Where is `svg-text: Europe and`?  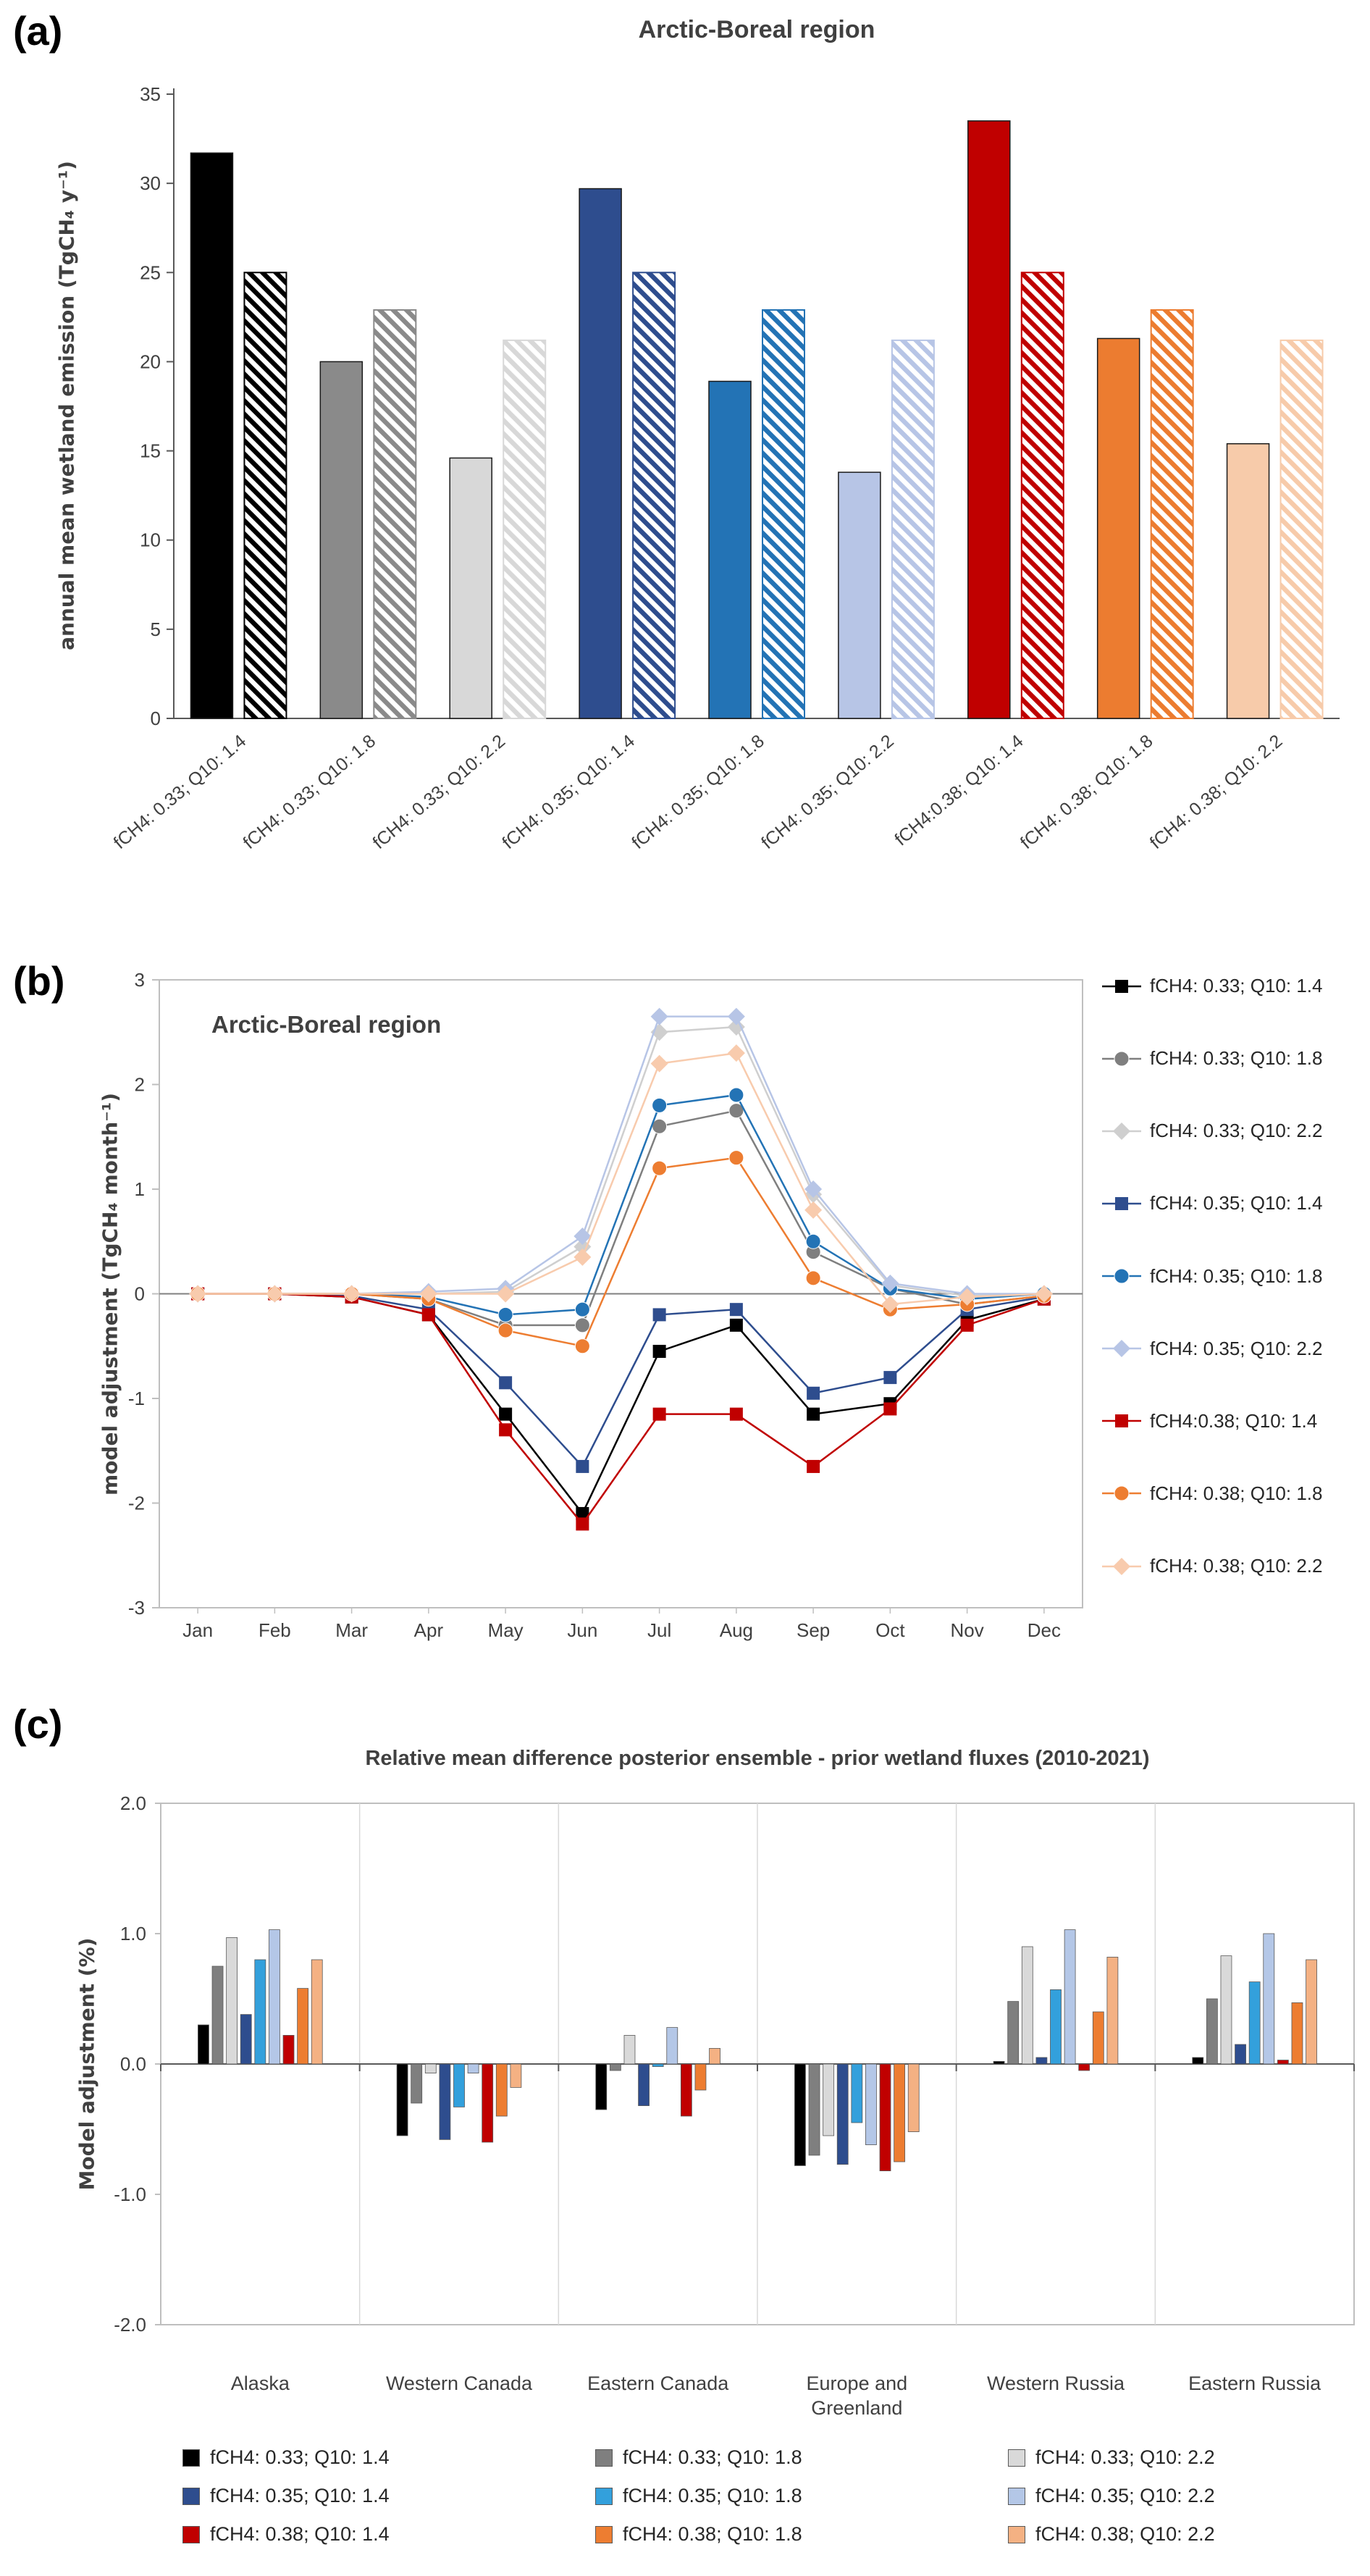 svg-text: Europe and is located at coordinates (857, 2383).